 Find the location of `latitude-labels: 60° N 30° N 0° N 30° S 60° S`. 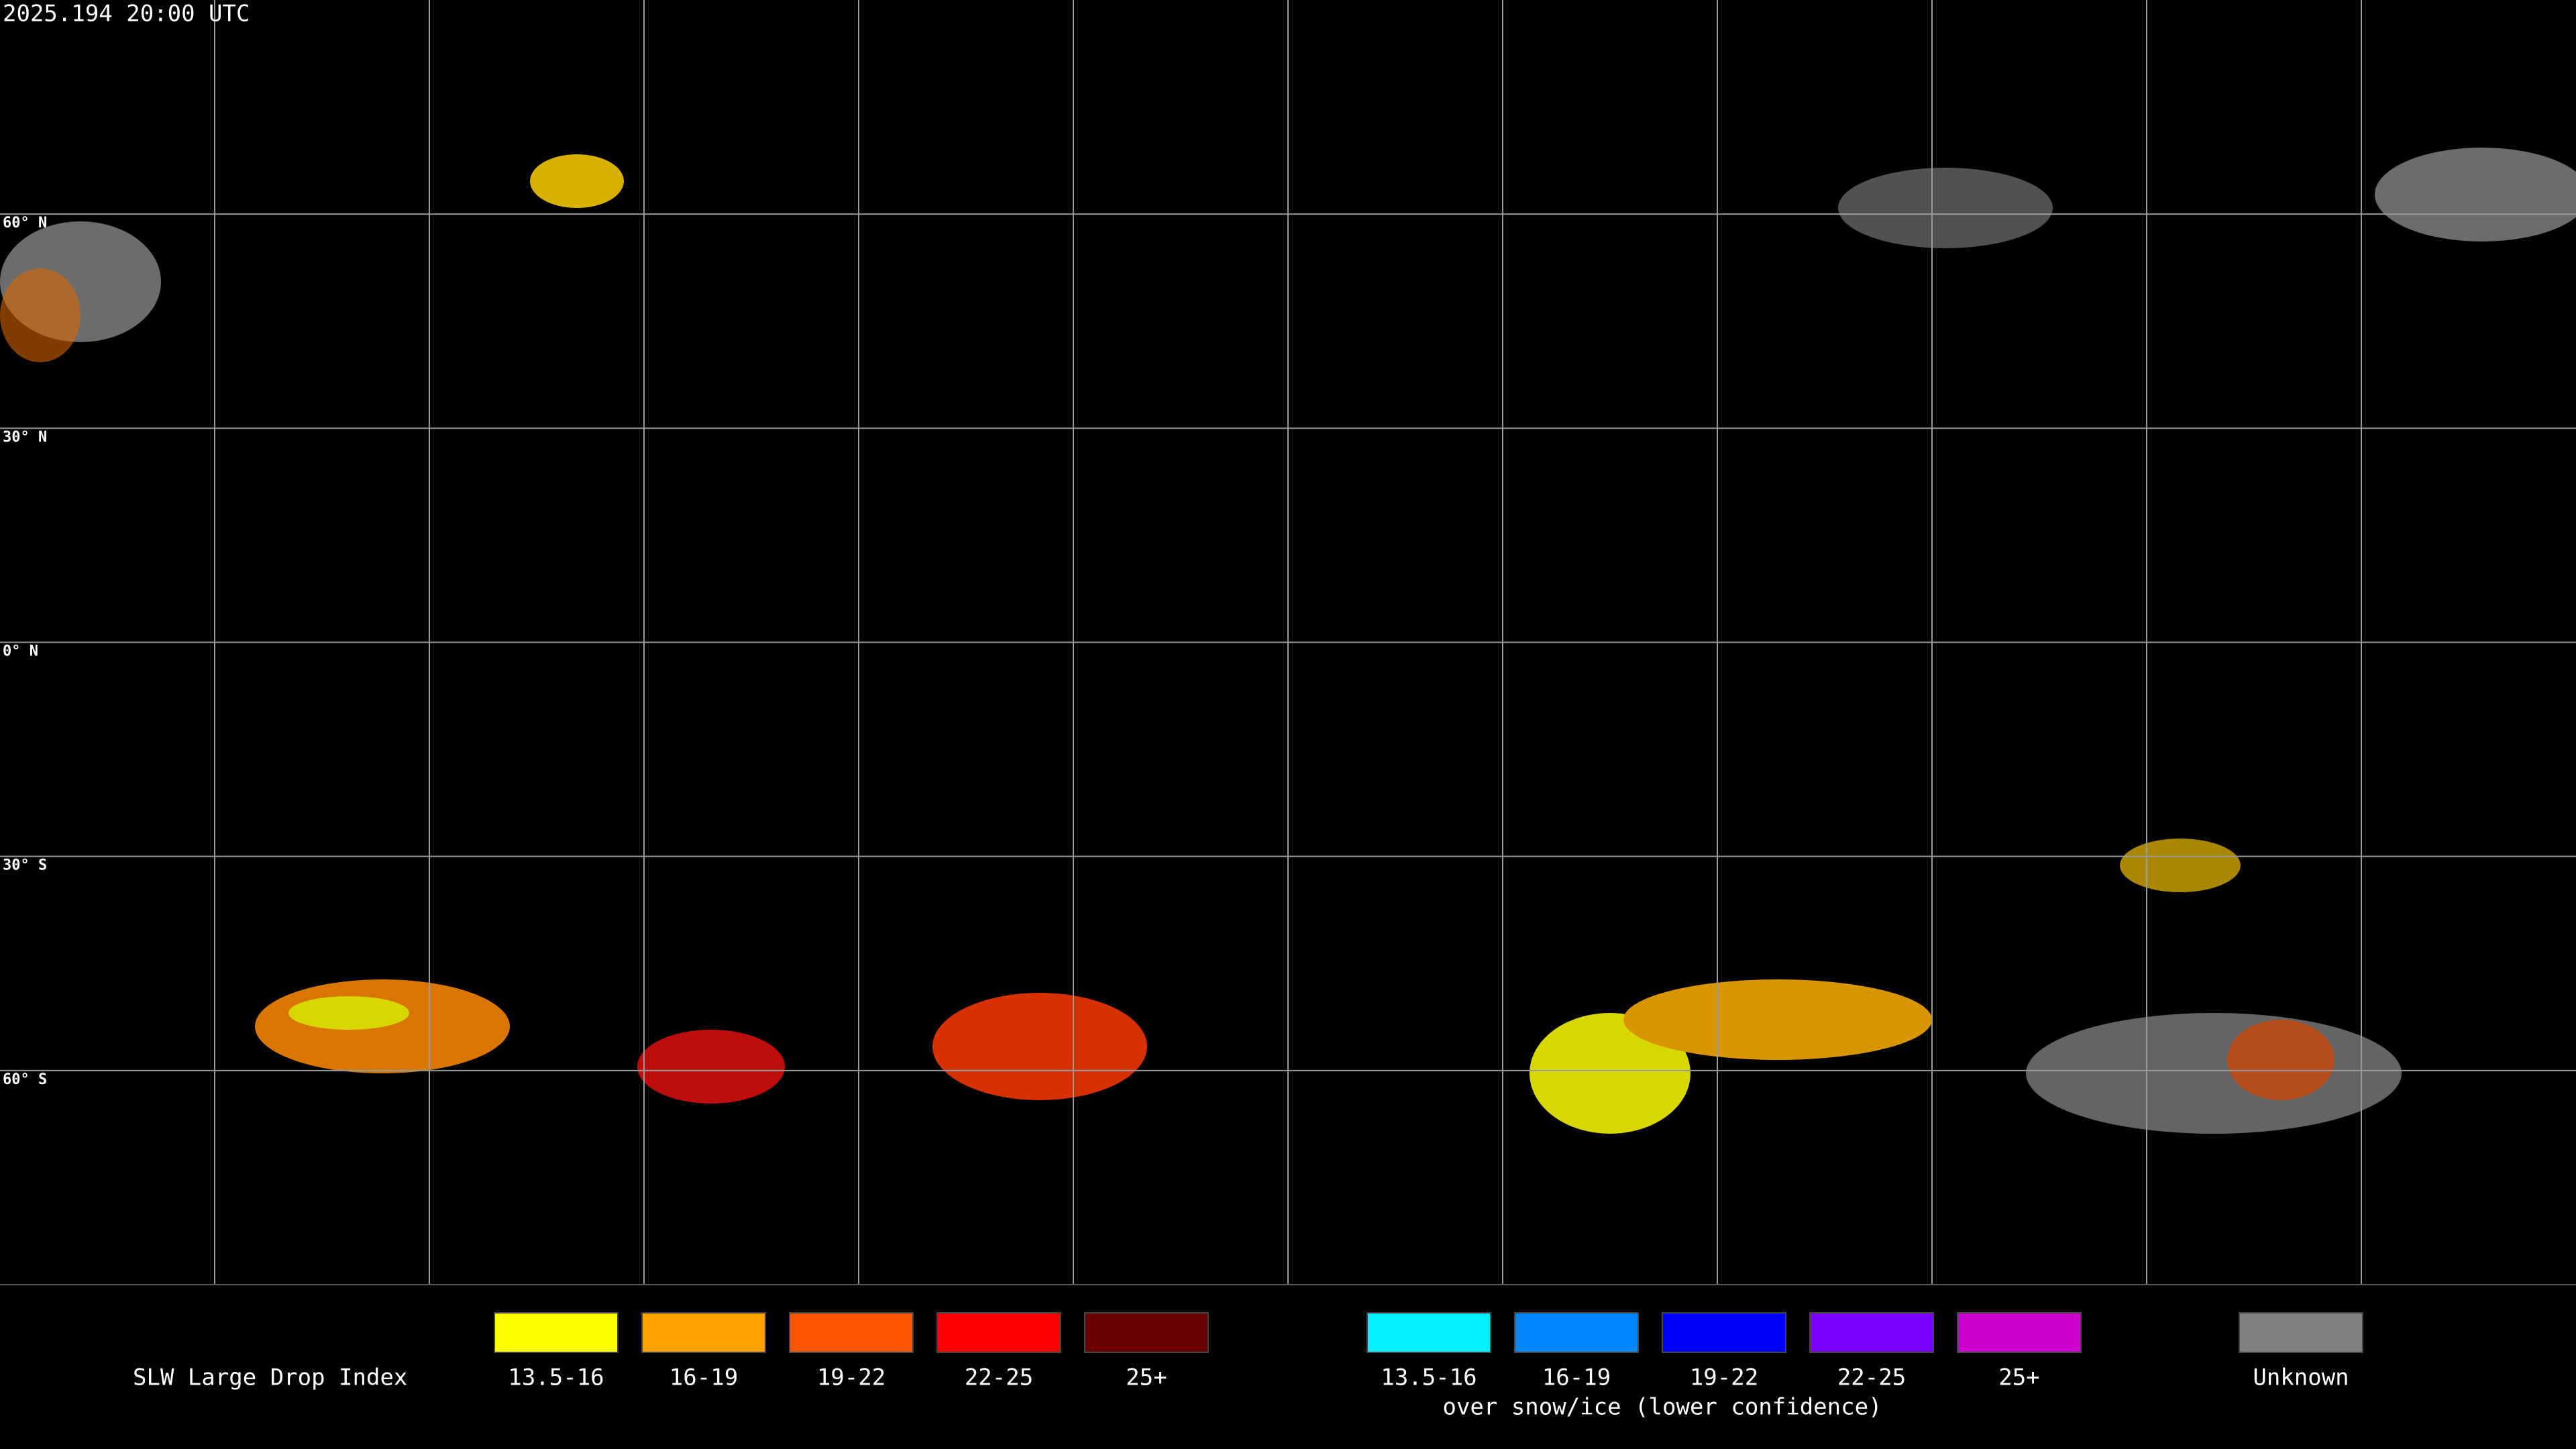

latitude-labels: 60° N 30° N 0° N 30° S 60° S is located at coordinates (25, 651).